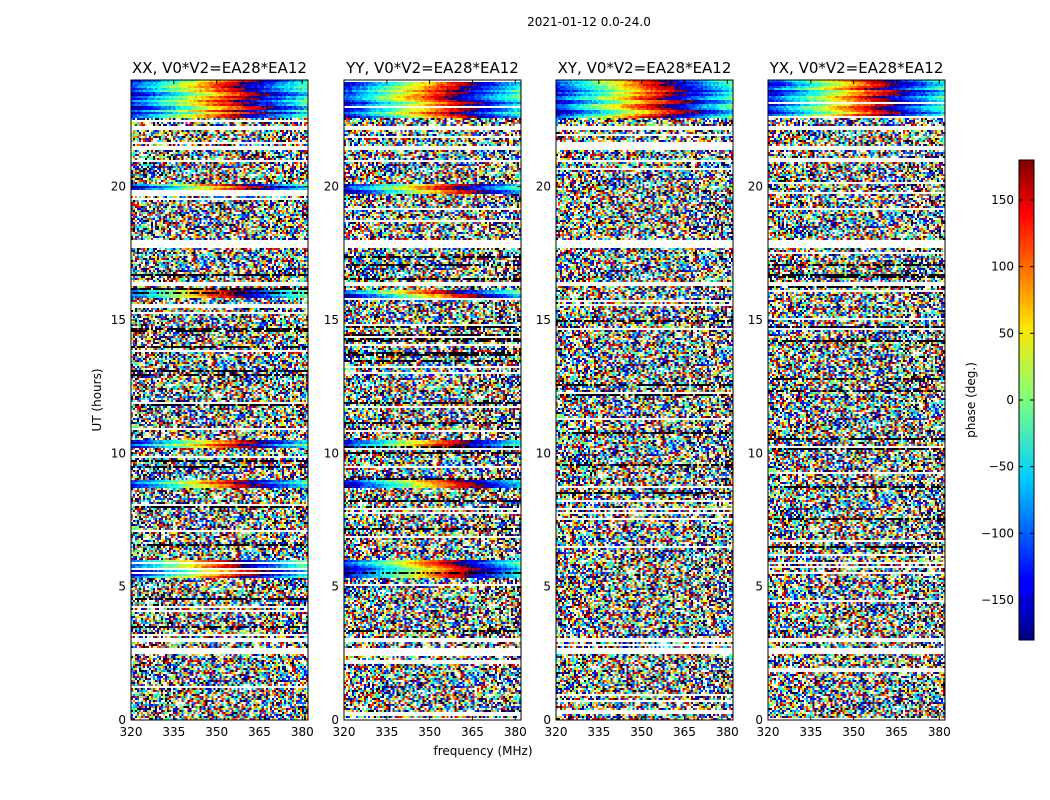 The height and width of the screenshot is (800, 1050). Describe the element at coordinates (1001, 467) in the screenshot. I see `colorbar-tick-label: −50` at that location.